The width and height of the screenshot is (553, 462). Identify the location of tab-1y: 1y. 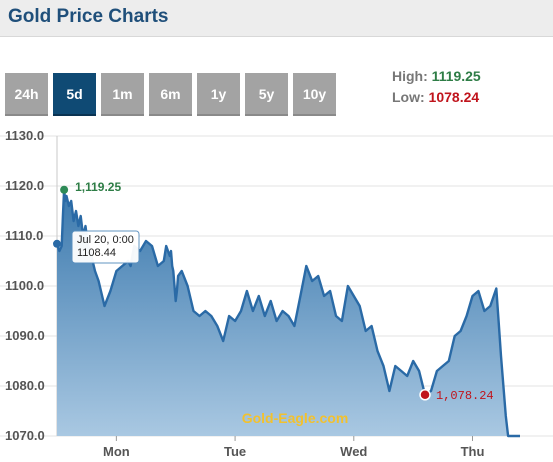
(218, 94).